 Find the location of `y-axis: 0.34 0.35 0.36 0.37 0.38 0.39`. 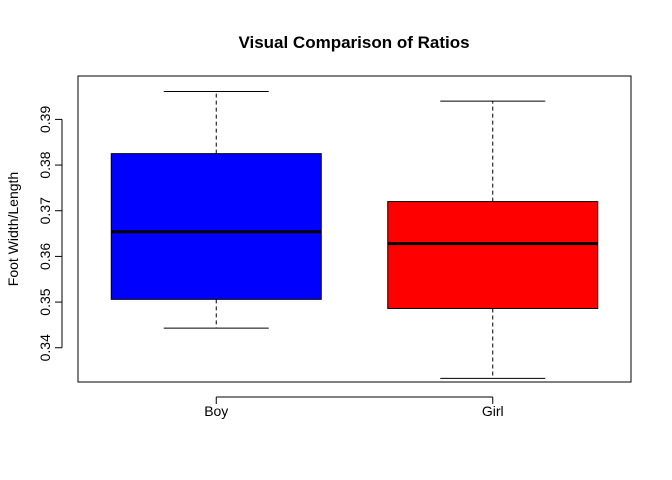

y-axis: 0.34 0.35 0.36 0.37 0.38 0.39 is located at coordinates (50, 233).